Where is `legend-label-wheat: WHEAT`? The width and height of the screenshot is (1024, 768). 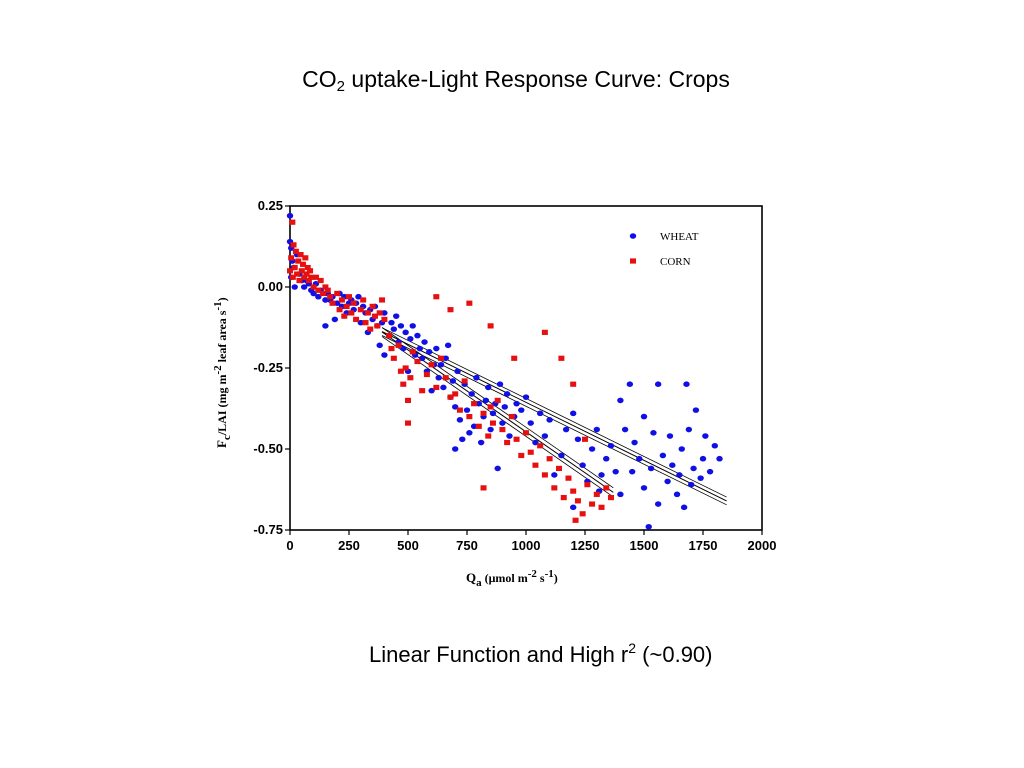
legend-label-wheat: WHEAT is located at coordinates (679, 237).